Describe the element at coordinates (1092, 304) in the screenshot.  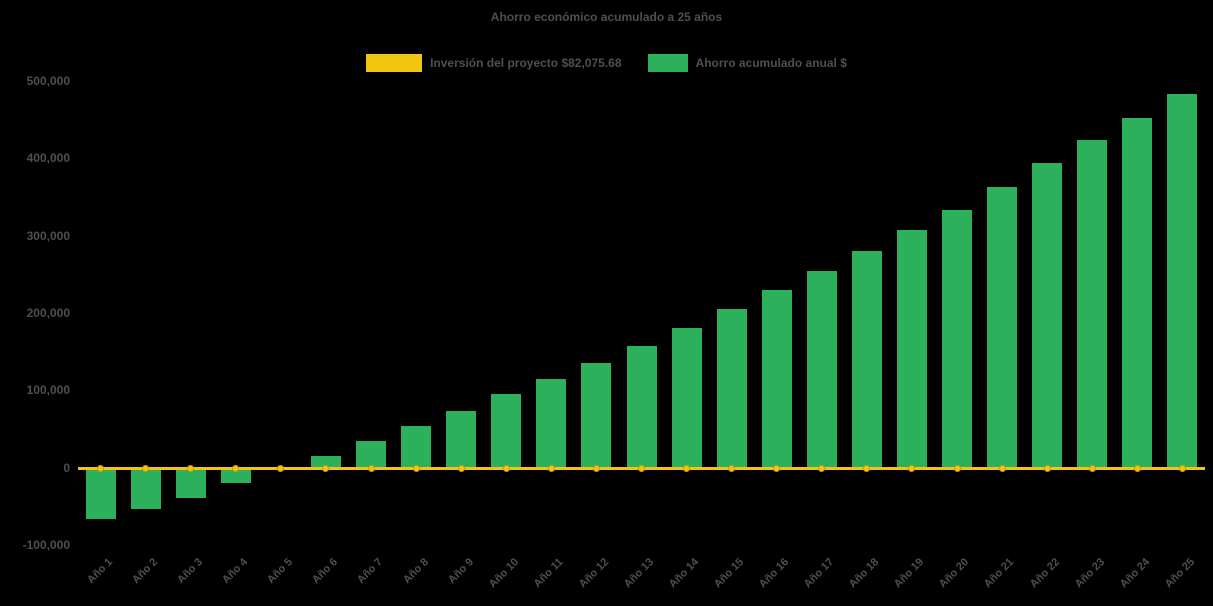
I see `bar-año-23` at that location.